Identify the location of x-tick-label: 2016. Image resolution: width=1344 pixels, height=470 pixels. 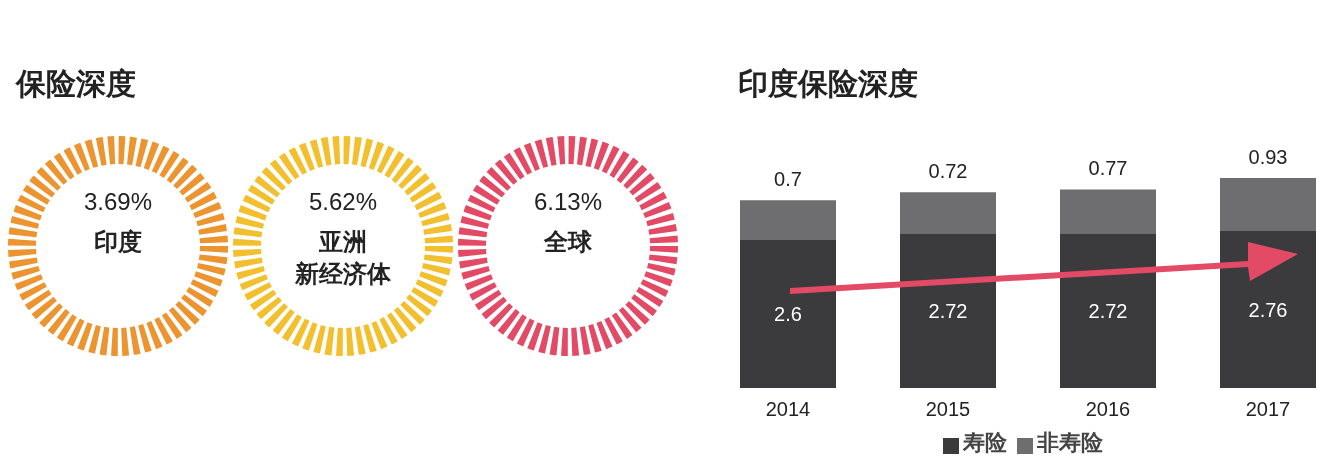
(1108, 409).